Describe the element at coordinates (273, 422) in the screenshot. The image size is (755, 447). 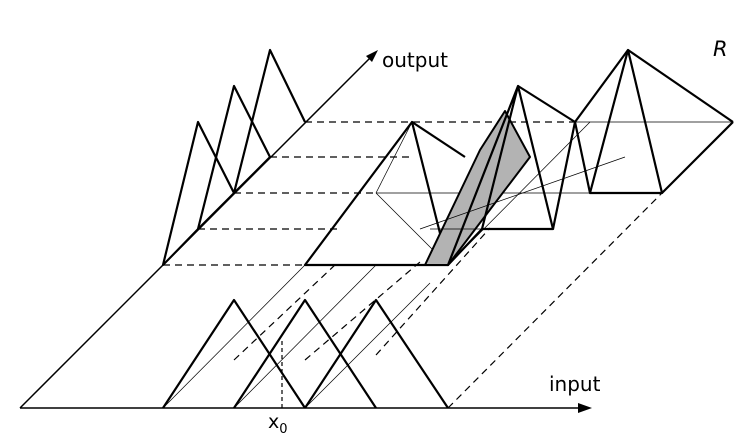
I see `x0-main: x` at that location.